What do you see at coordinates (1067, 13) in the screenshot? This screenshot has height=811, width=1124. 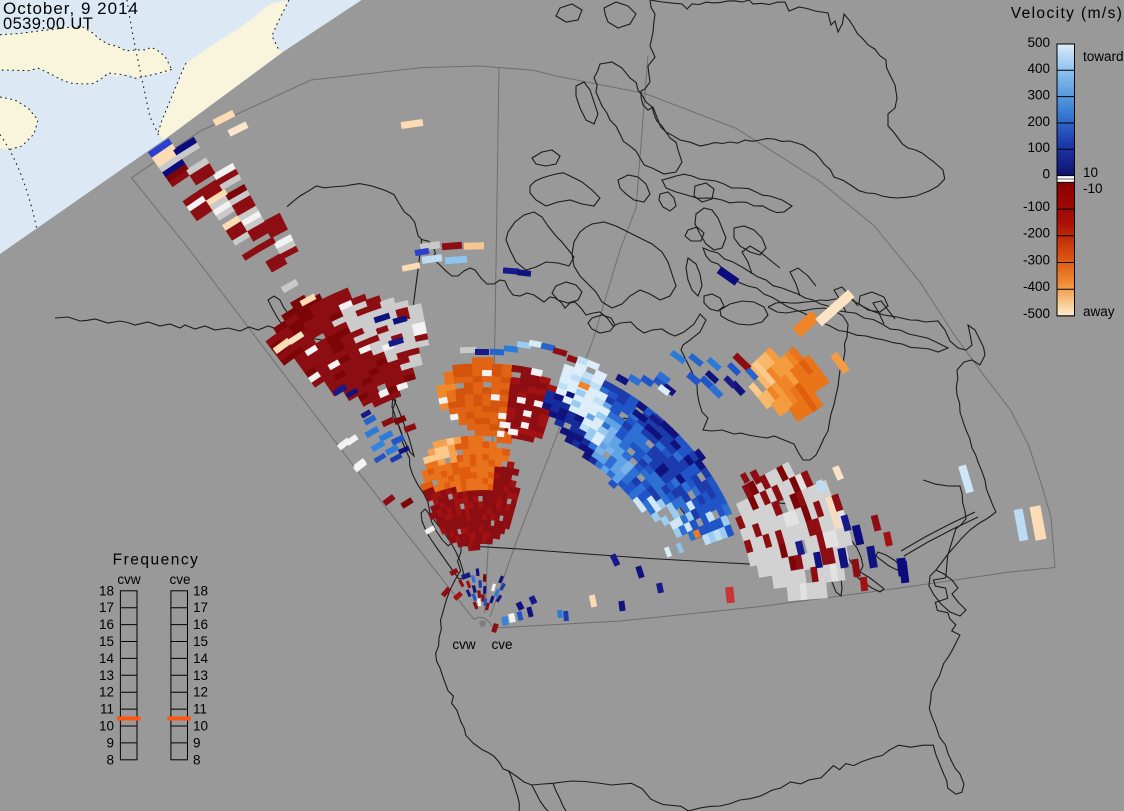 I see `svg-text: Velocity (m/s)` at bounding box center [1067, 13].